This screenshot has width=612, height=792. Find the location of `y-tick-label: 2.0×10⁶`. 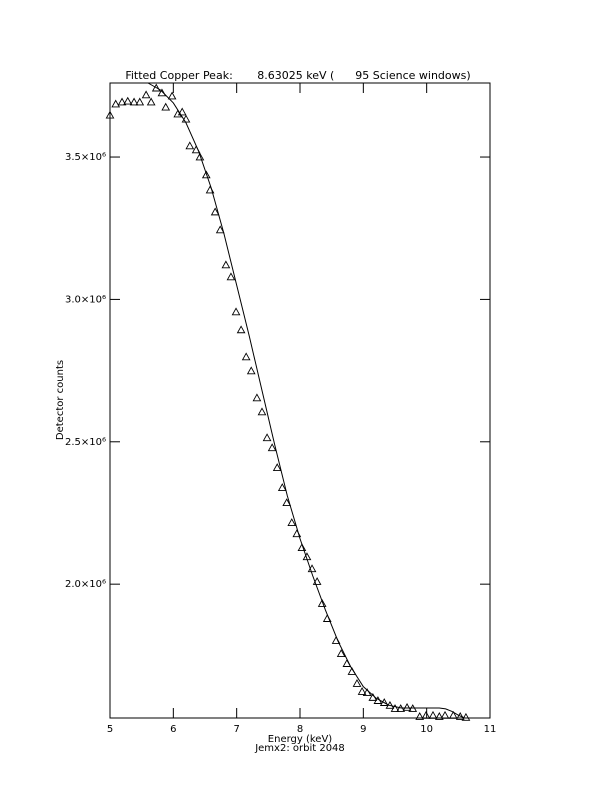

y-tick-label: 2.0×10⁶ is located at coordinates (85, 584).